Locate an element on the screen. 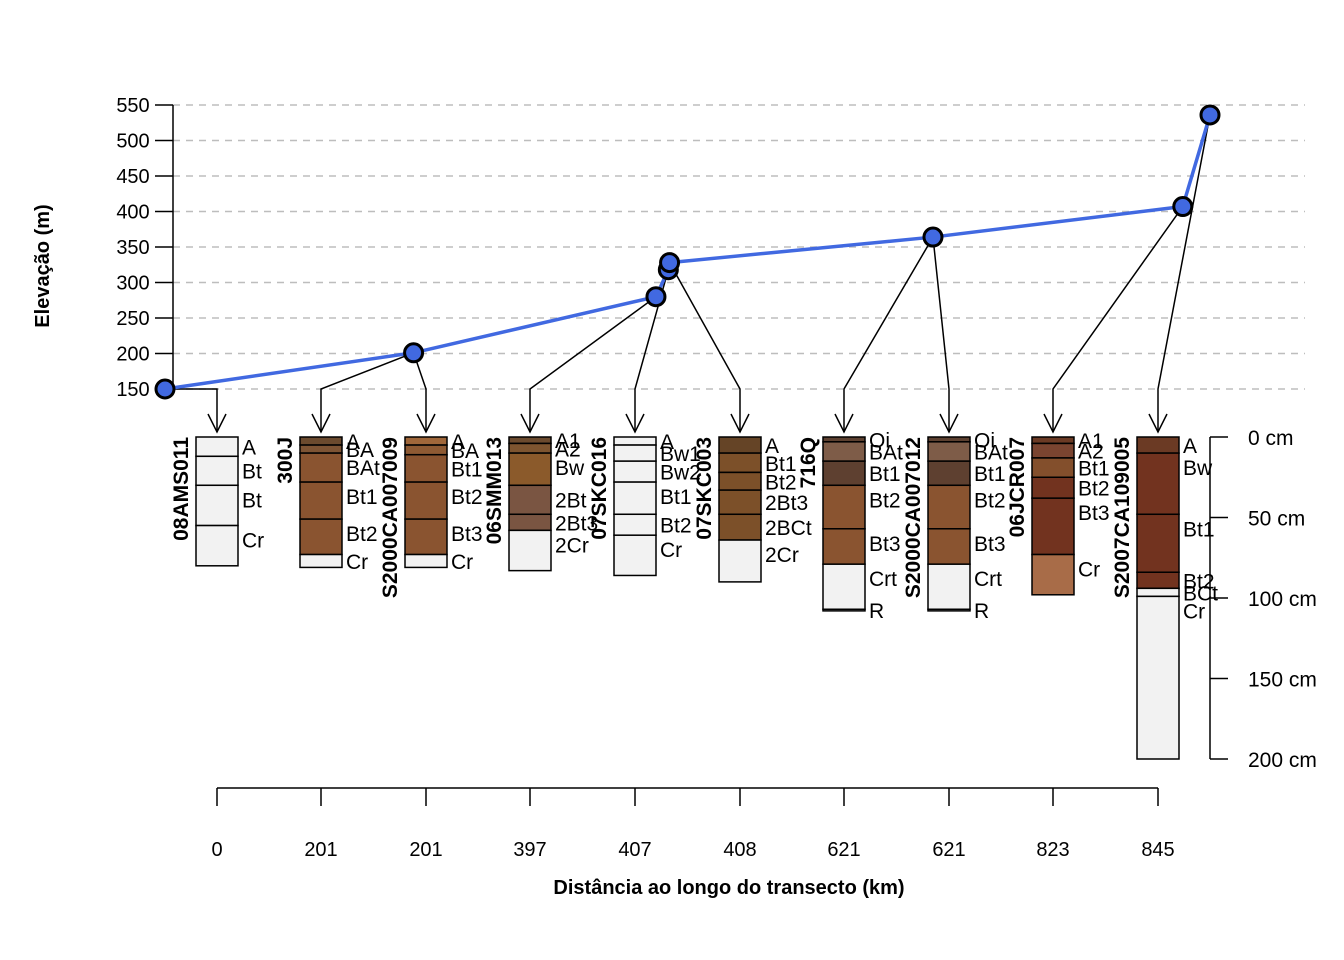 This screenshot has height=960, width=1344. horizon-label: Crt is located at coordinates (988, 579).